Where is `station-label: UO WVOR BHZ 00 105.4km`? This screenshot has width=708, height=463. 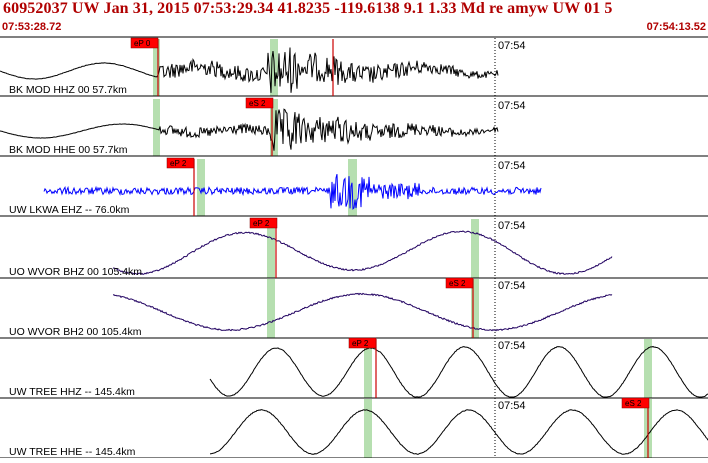
station-label: UO WVOR BHZ 00 105.4km is located at coordinates (75, 272).